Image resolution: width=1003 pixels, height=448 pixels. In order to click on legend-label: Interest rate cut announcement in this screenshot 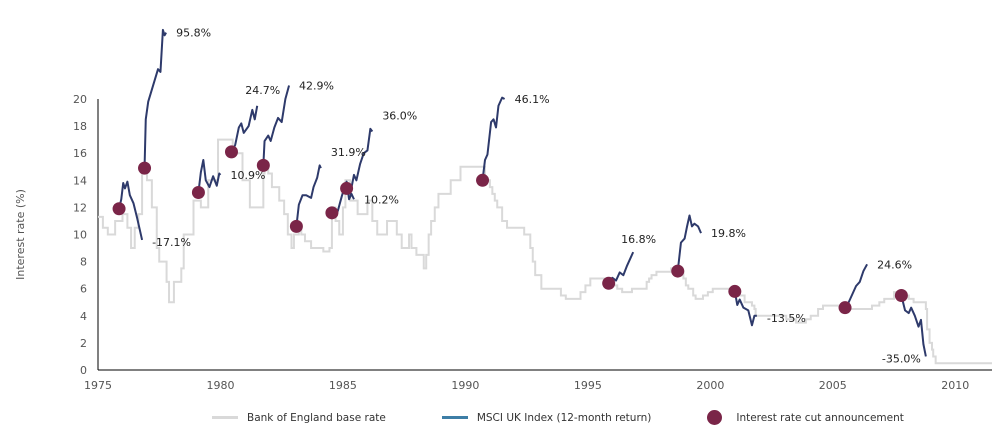, I will do `click(820, 417)`.